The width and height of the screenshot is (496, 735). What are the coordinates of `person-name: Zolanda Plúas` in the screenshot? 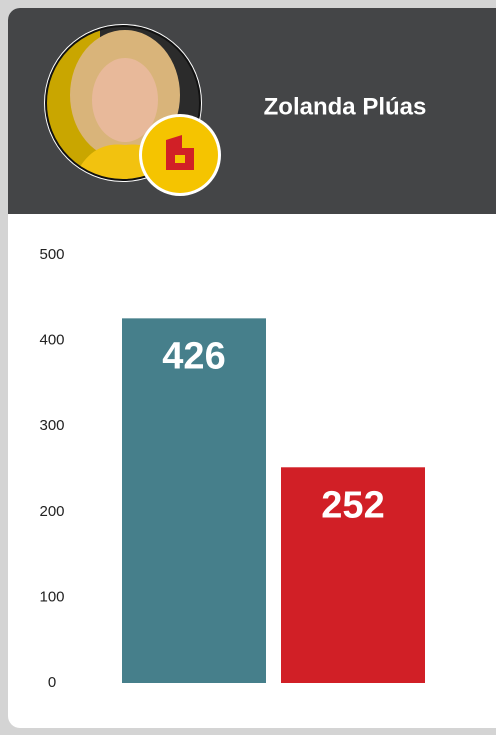 It's located at (345, 106).